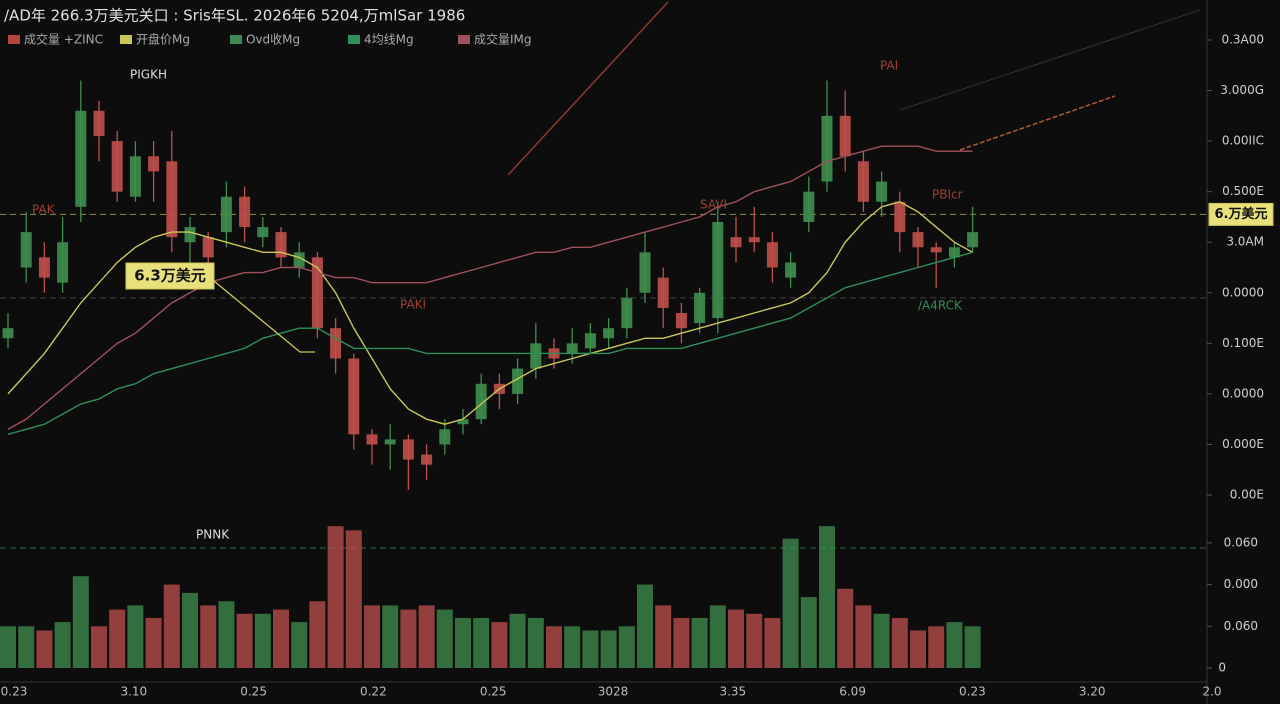 This screenshot has width=1280, height=704. Describe the element at coordinates (1241, 584) in the screenshot. I see `volume-tick-label: 0.000` at that location.